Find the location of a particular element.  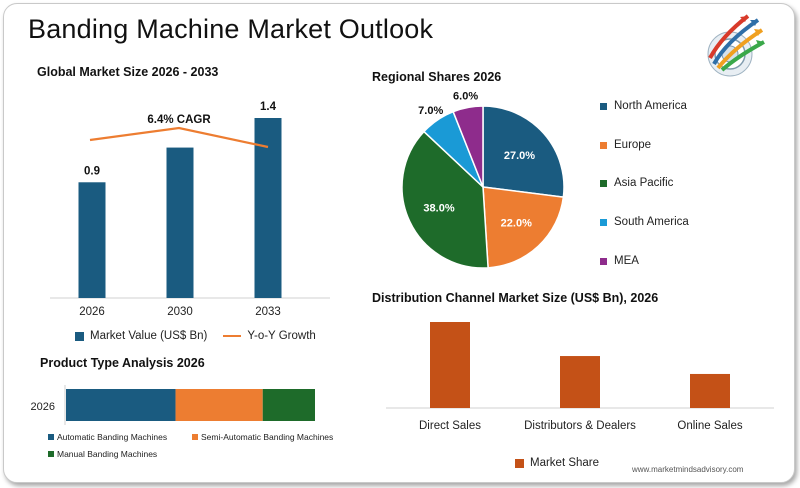

product-chart-title: Product Type Analysis 2026 is located at coordinates (122, 363).